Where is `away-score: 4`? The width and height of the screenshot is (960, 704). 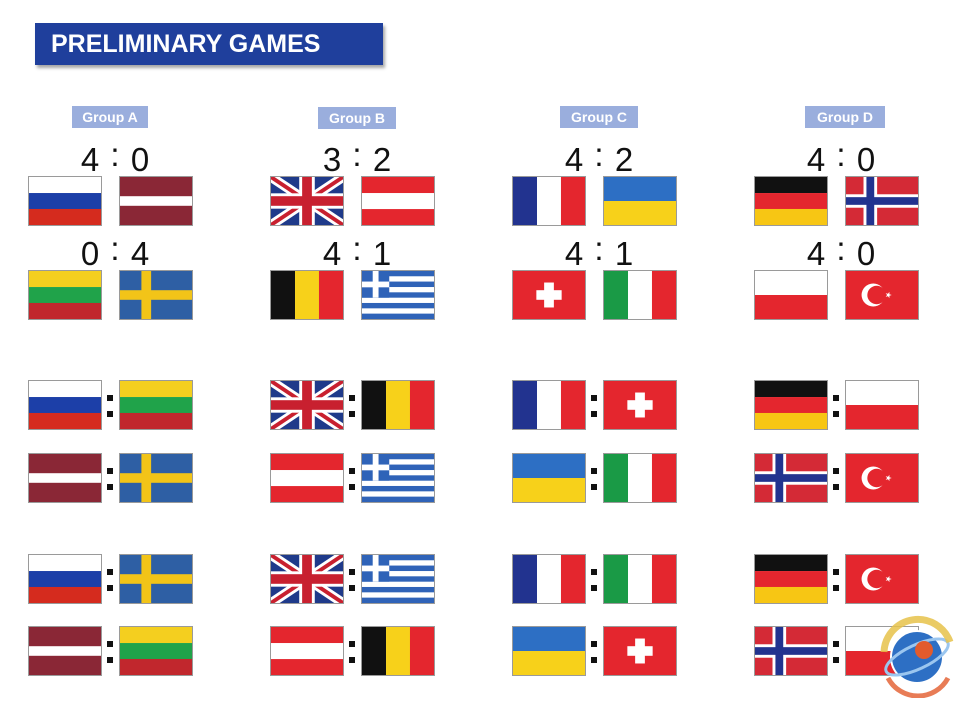
away-score: 4 is located at coordinates (140, 253).